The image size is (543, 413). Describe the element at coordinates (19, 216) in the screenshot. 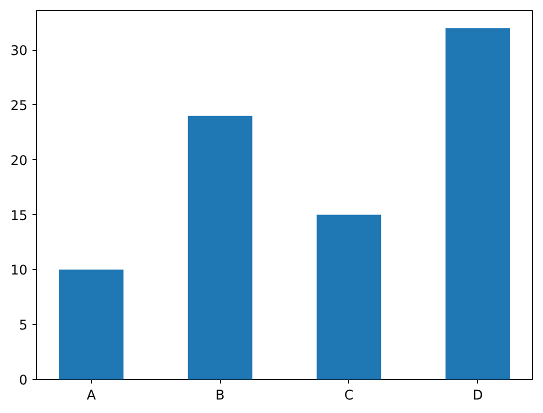

I see `y-tick-label: 15` at that location.